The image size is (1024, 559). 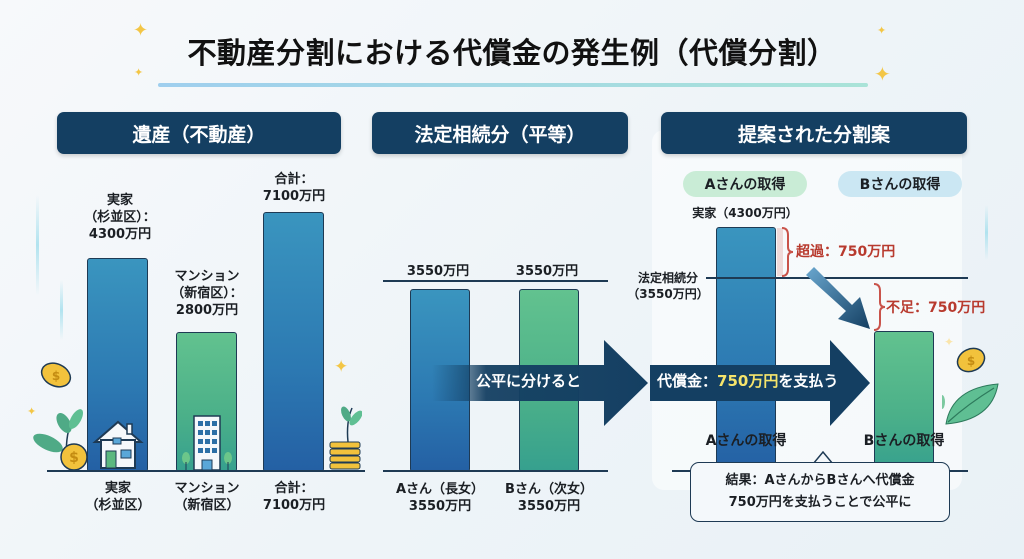 I want to click on page-title: 不動産分割における代償金の発生例（代償分割）, so click(x=512, y=53).